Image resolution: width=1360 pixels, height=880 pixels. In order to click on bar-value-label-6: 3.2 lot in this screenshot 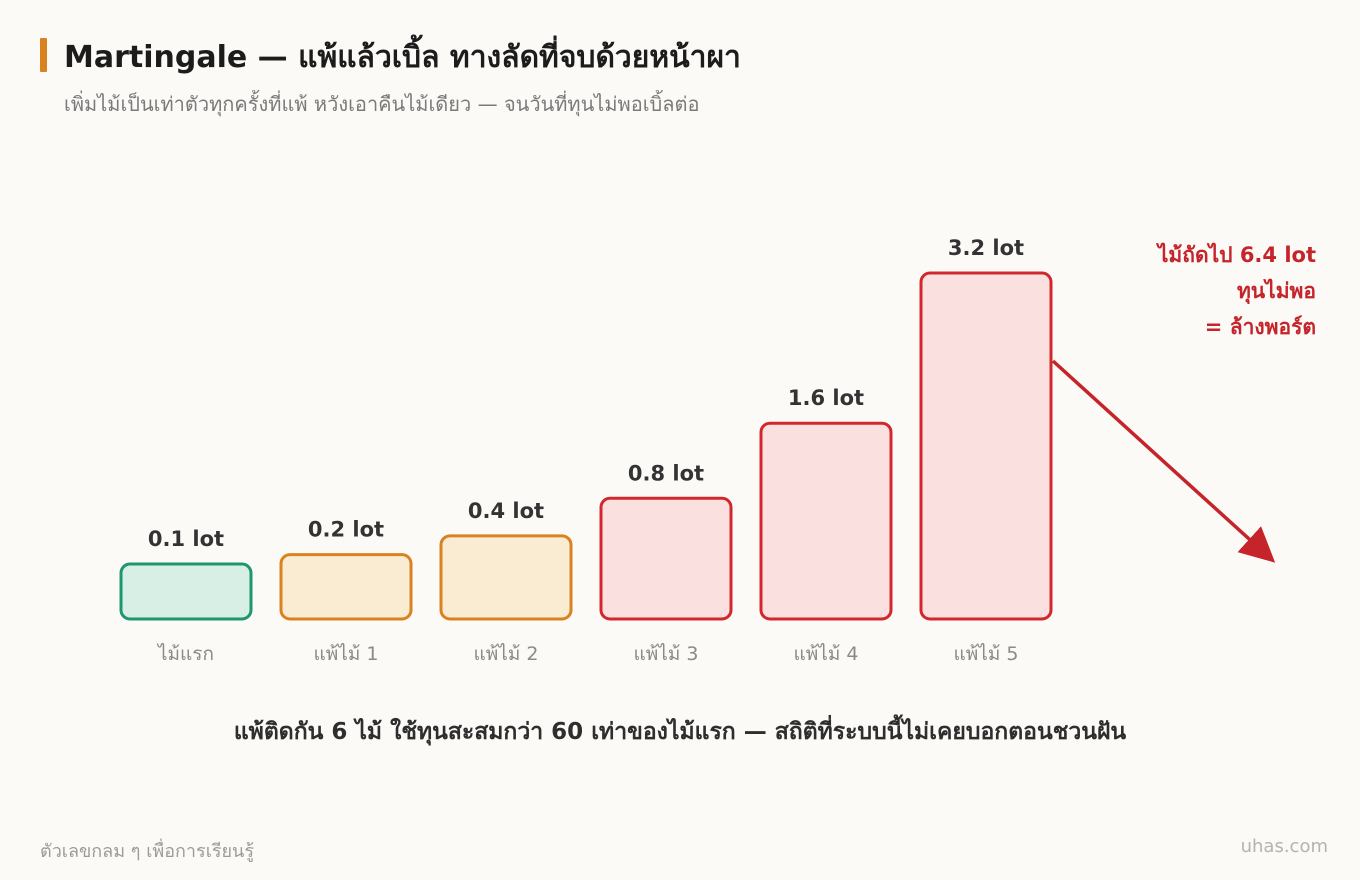, I will do `click(986, 248)`.